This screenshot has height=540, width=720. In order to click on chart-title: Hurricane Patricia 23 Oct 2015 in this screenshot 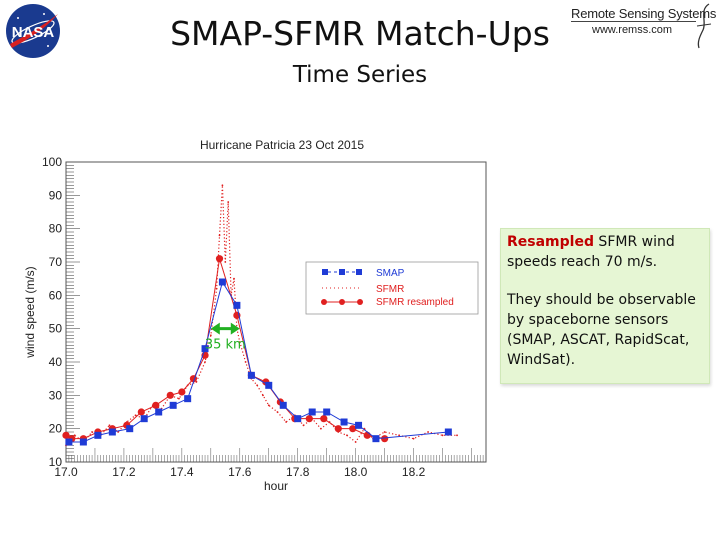, I will do `click(282, 145)`.